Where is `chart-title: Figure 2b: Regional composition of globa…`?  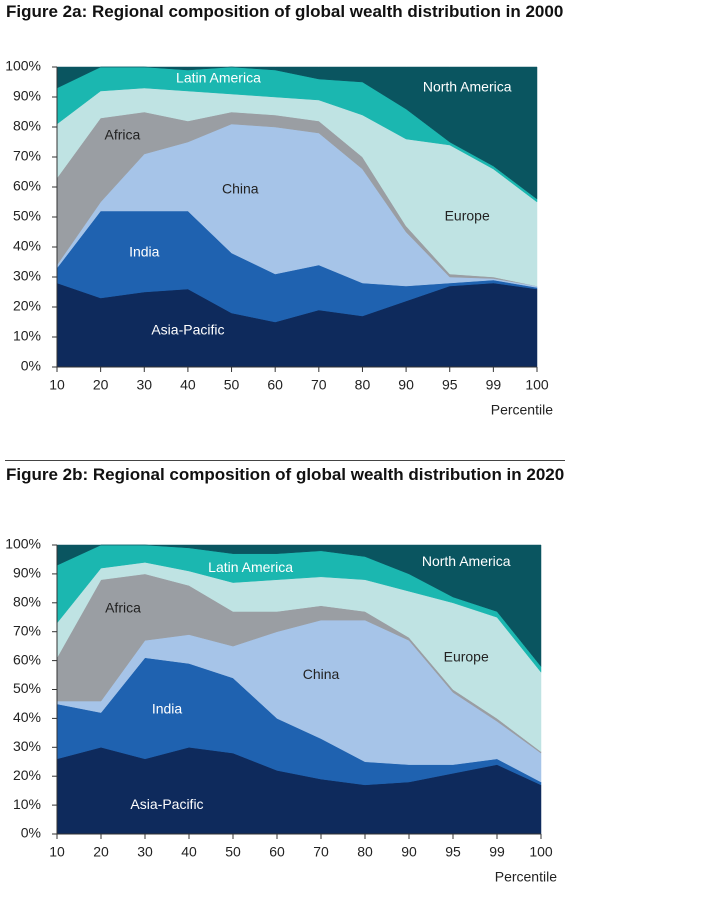
chart-title: Figure 2b: Regional composition of globa… is located at coordinates (285, 474).